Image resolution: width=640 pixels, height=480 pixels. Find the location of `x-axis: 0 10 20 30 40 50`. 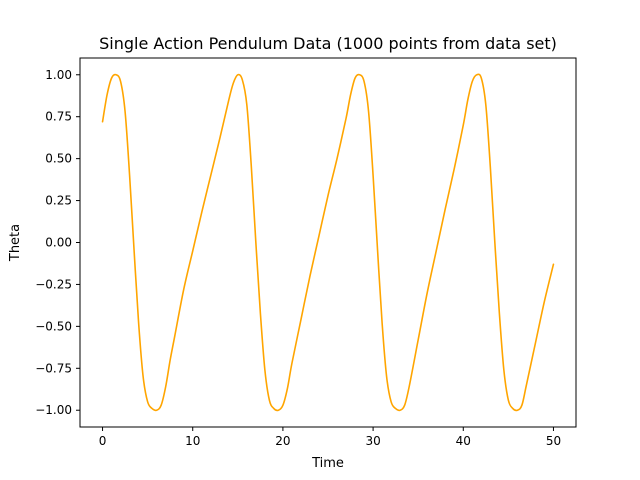

x-axis: 0 10 20 30 40 50 is located at coordinates (330, 437).